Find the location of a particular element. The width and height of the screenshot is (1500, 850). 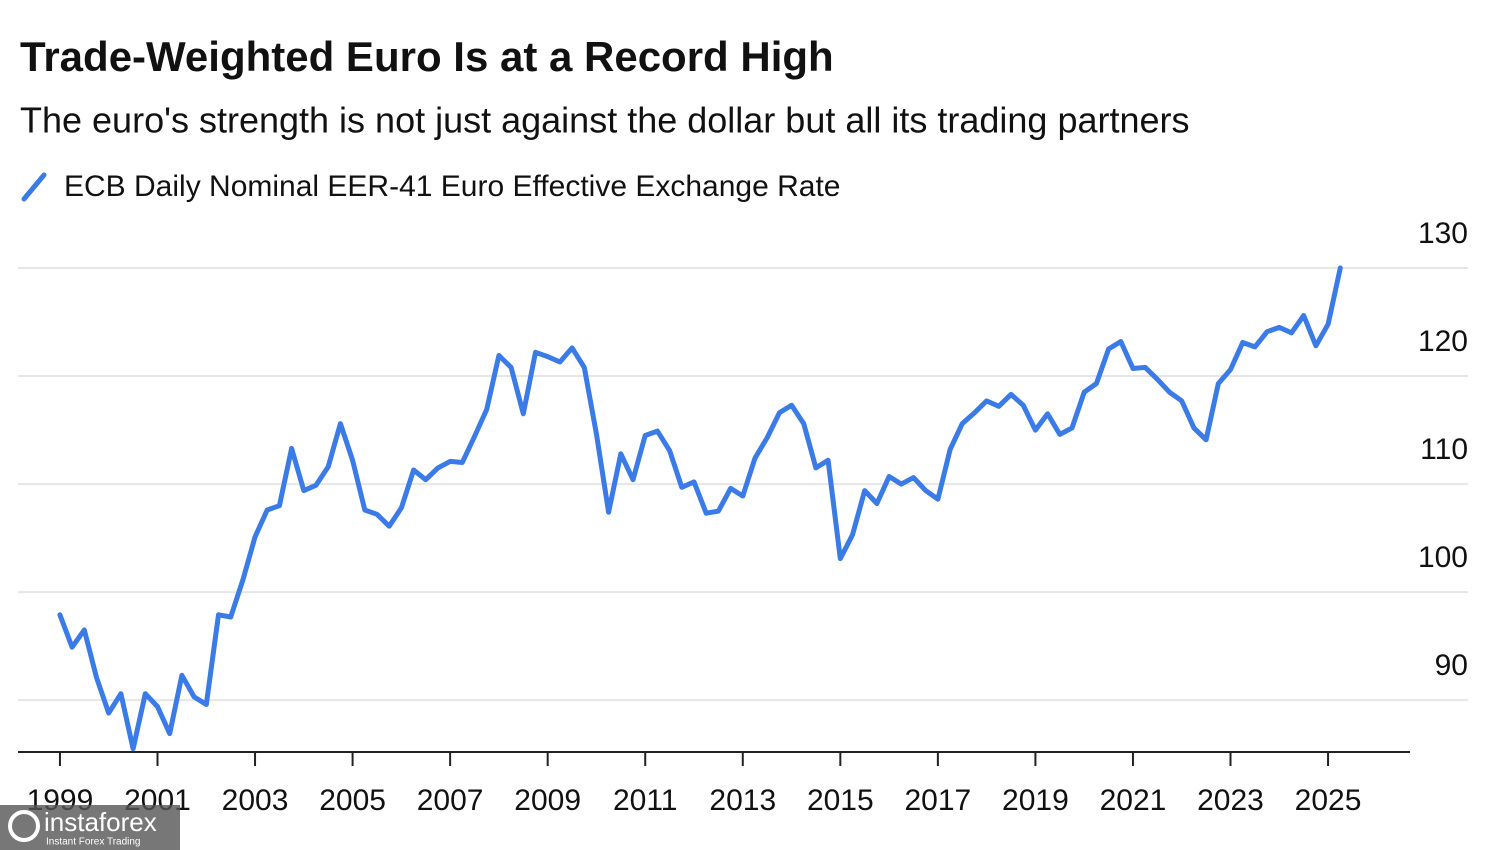

y-tick-label: 90 is located at coordinates (1451, 665).